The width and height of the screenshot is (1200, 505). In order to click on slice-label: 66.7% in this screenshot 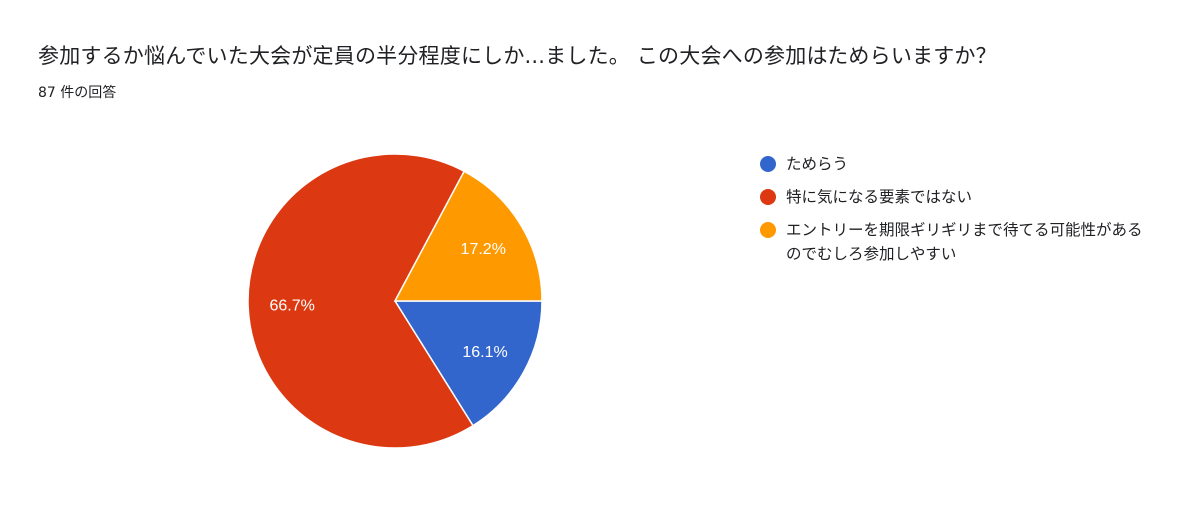, I will do `click(291, 306)`.